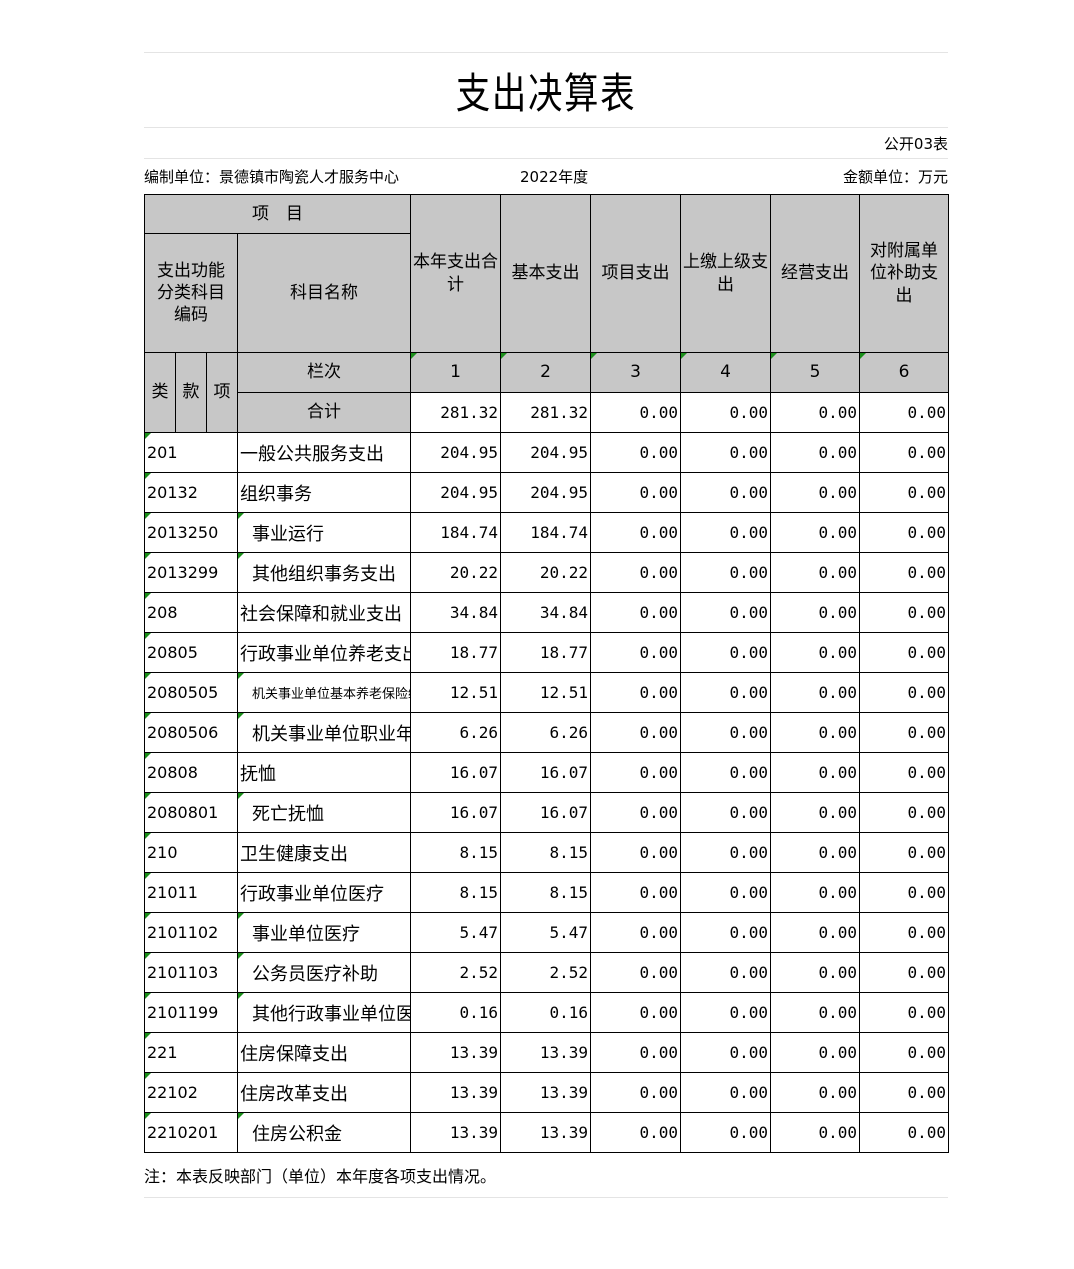  What do you see at coordinates (324, 1012) in the screenshot?
I see `row-subject-name: 其他行政事业单位医疗支出` at bounding box center [324, 1012].